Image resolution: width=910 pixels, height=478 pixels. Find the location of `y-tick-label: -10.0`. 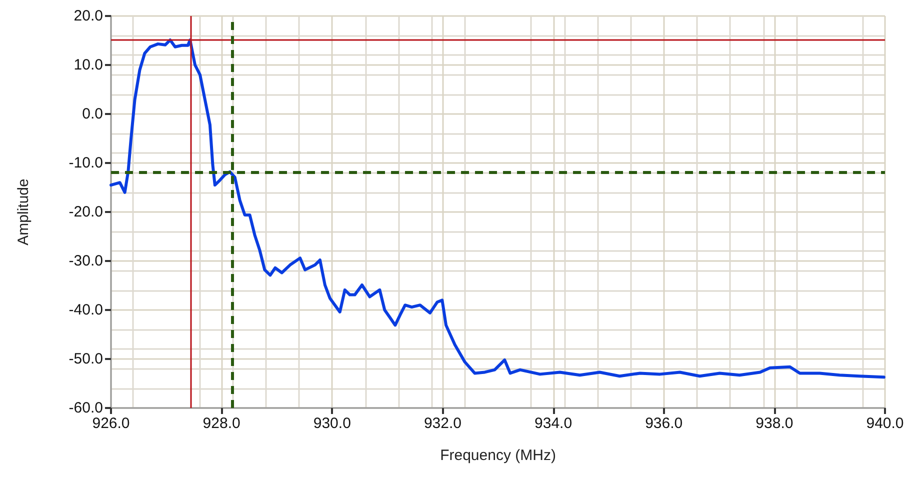

y-tick-label: -10.0 is located at coordinates (85, 163).